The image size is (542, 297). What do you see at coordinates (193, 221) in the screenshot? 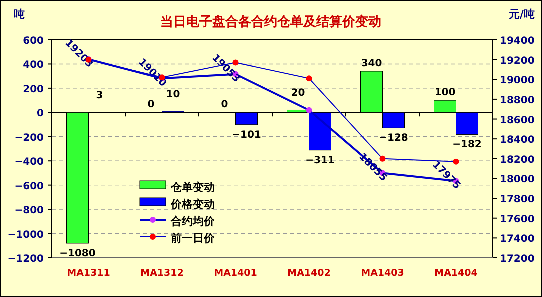
I see `legend-label: 合约均价` at bounding box center [193, 221].